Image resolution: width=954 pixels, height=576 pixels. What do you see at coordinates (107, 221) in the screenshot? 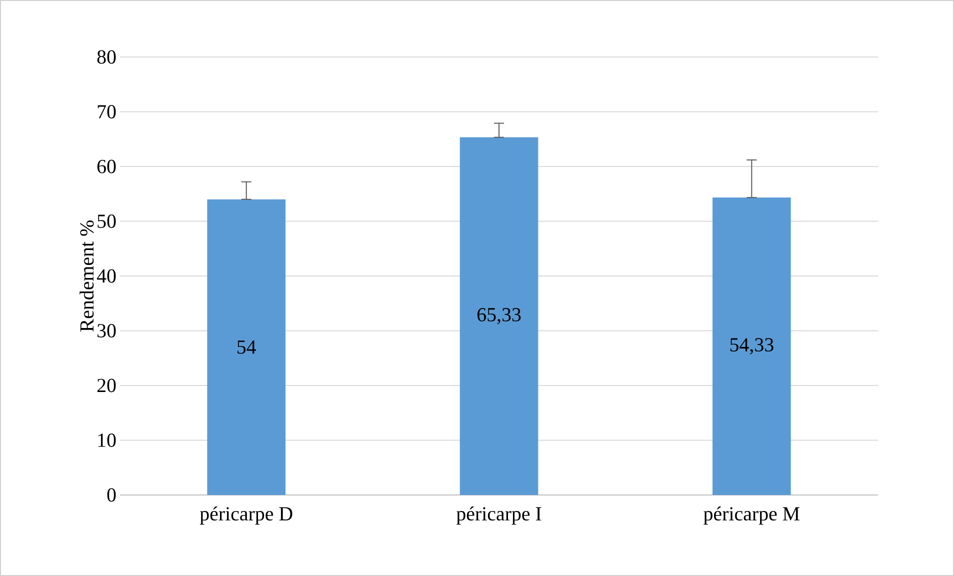
I see `y-tick-label: 50` at bounding box center [107, 221].